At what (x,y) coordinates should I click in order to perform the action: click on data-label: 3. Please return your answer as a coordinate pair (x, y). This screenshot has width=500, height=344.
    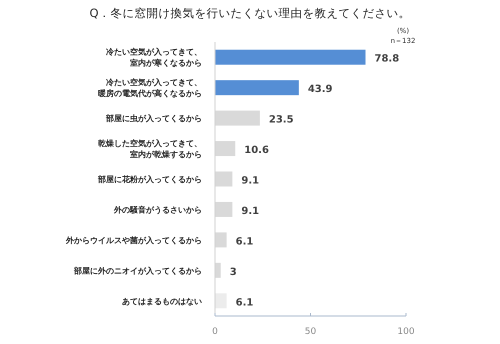
    Looking at the image, I should click on (233, 272).